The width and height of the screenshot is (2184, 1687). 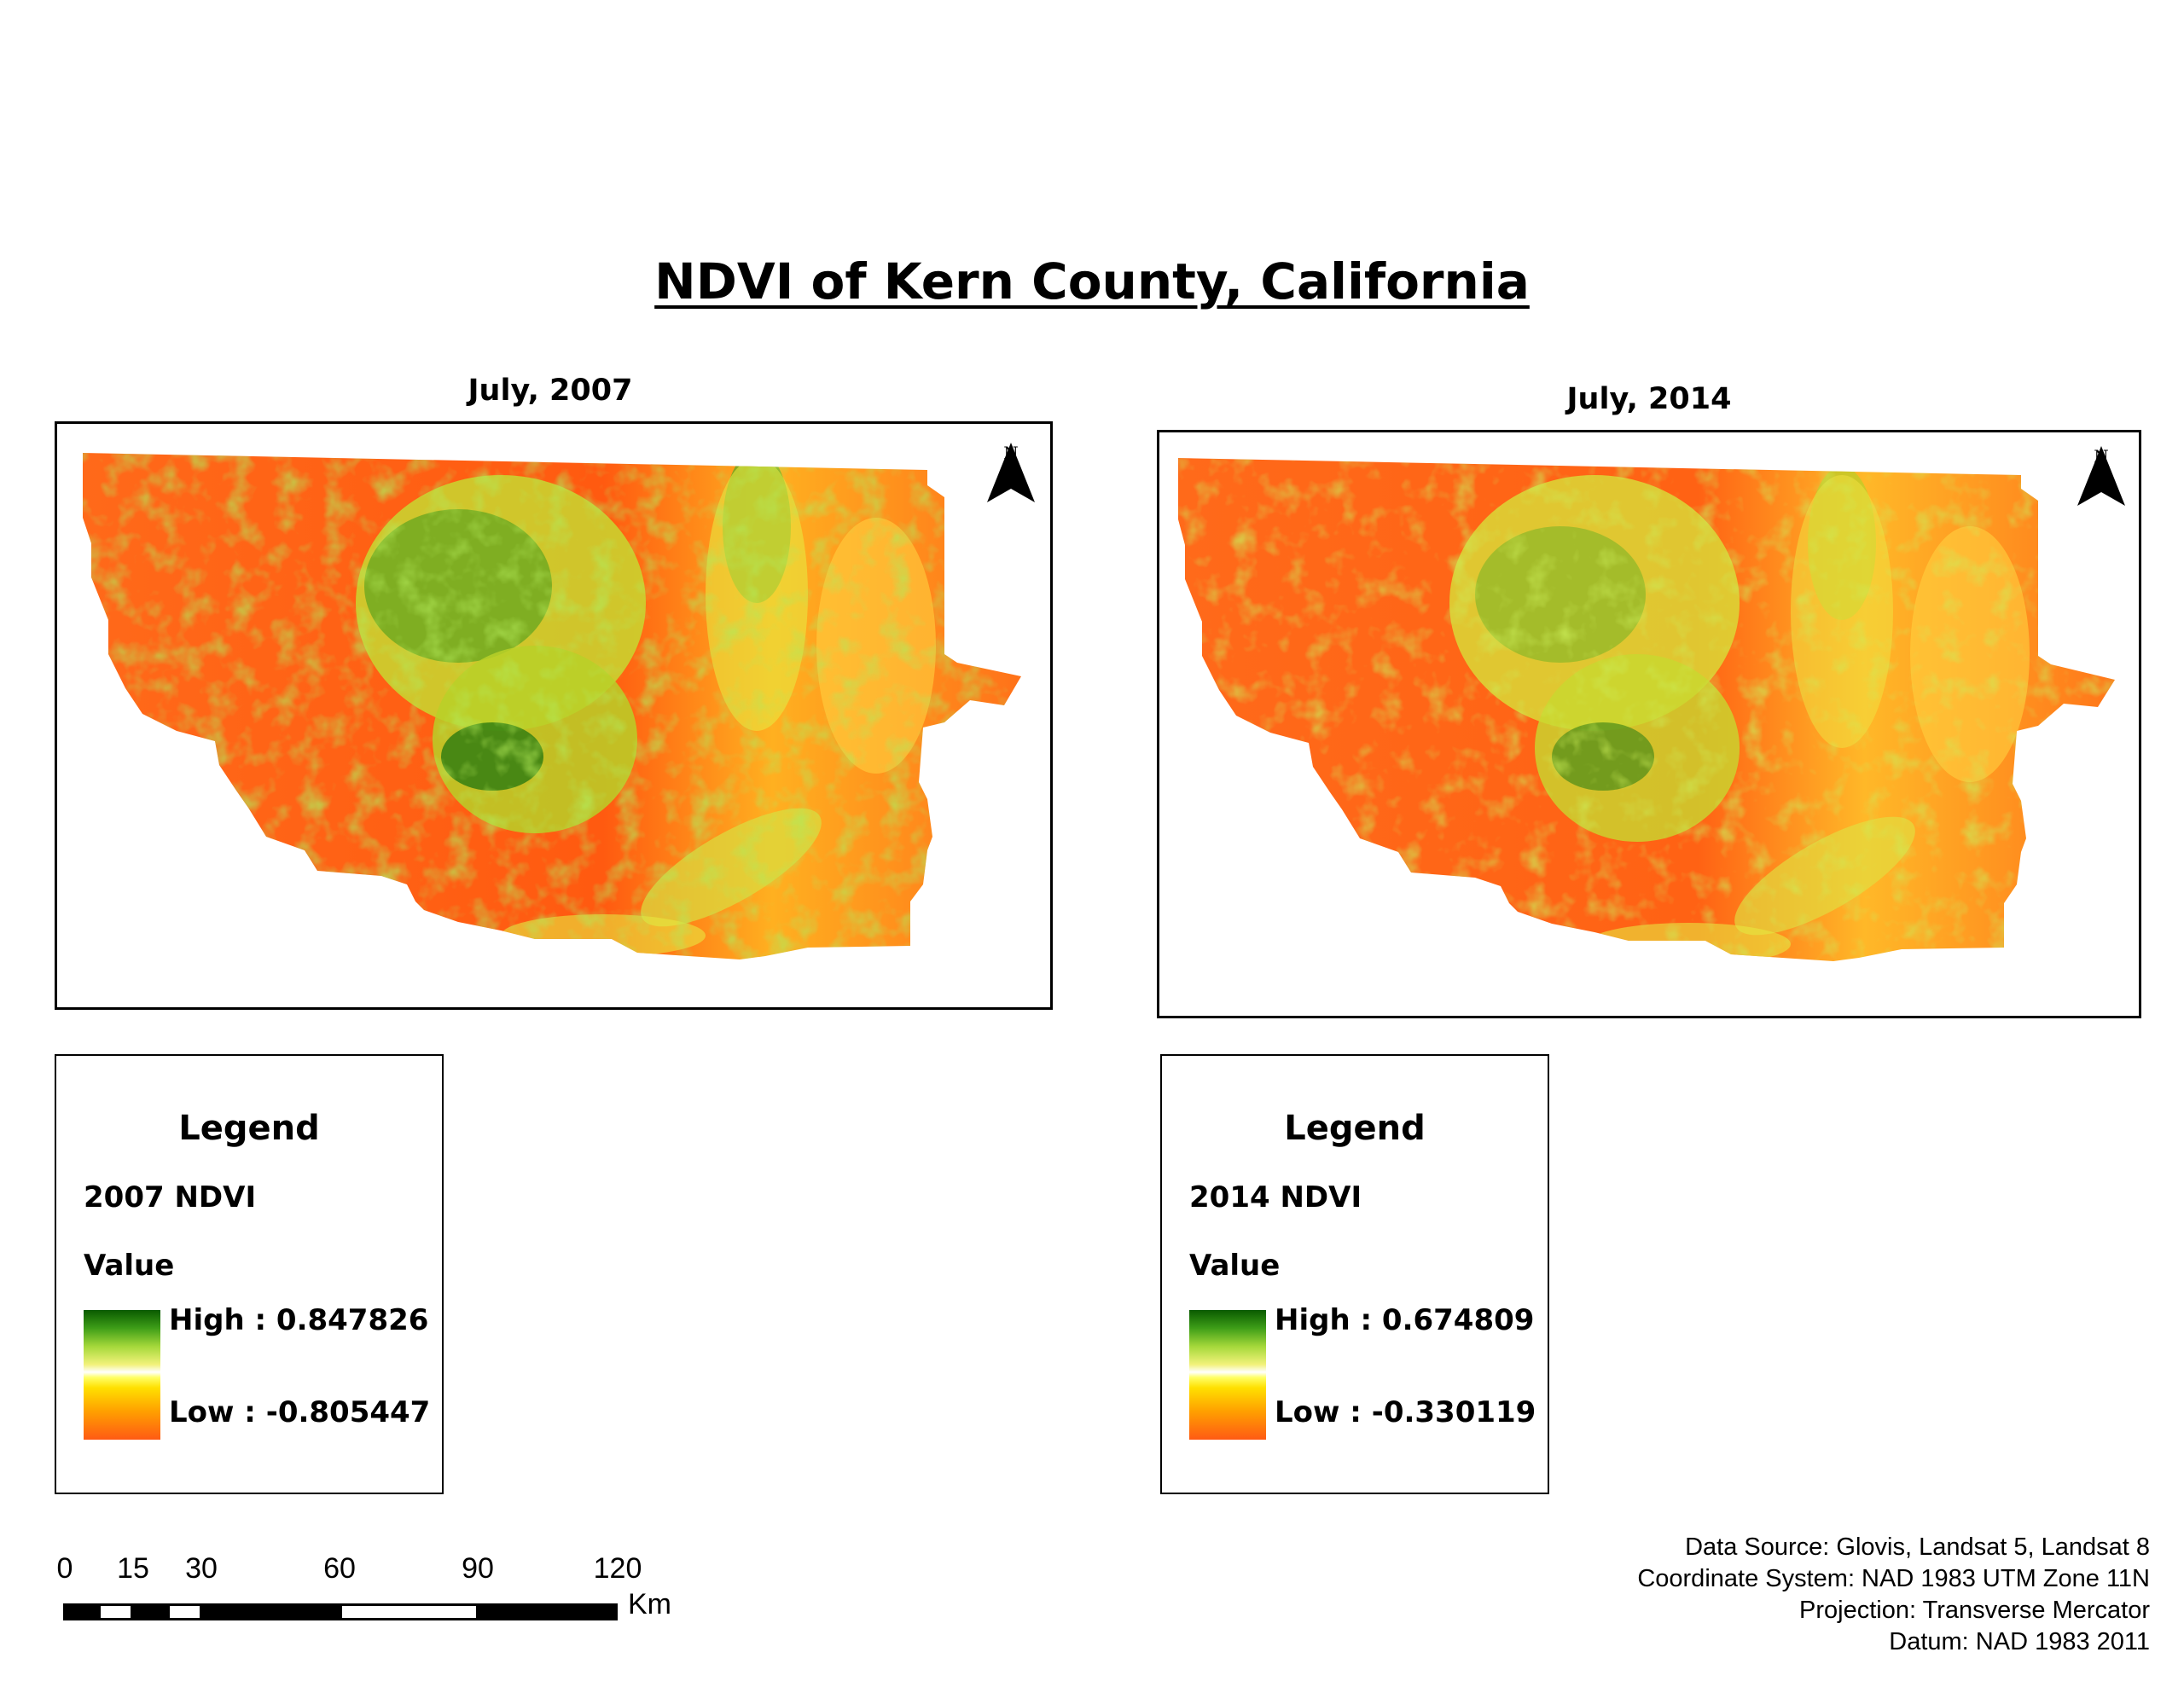 What do you see at coordinates (478, 1568) in the screenshot?
I see `scale-tick-label: 90` at bounding box center [478, 1568].